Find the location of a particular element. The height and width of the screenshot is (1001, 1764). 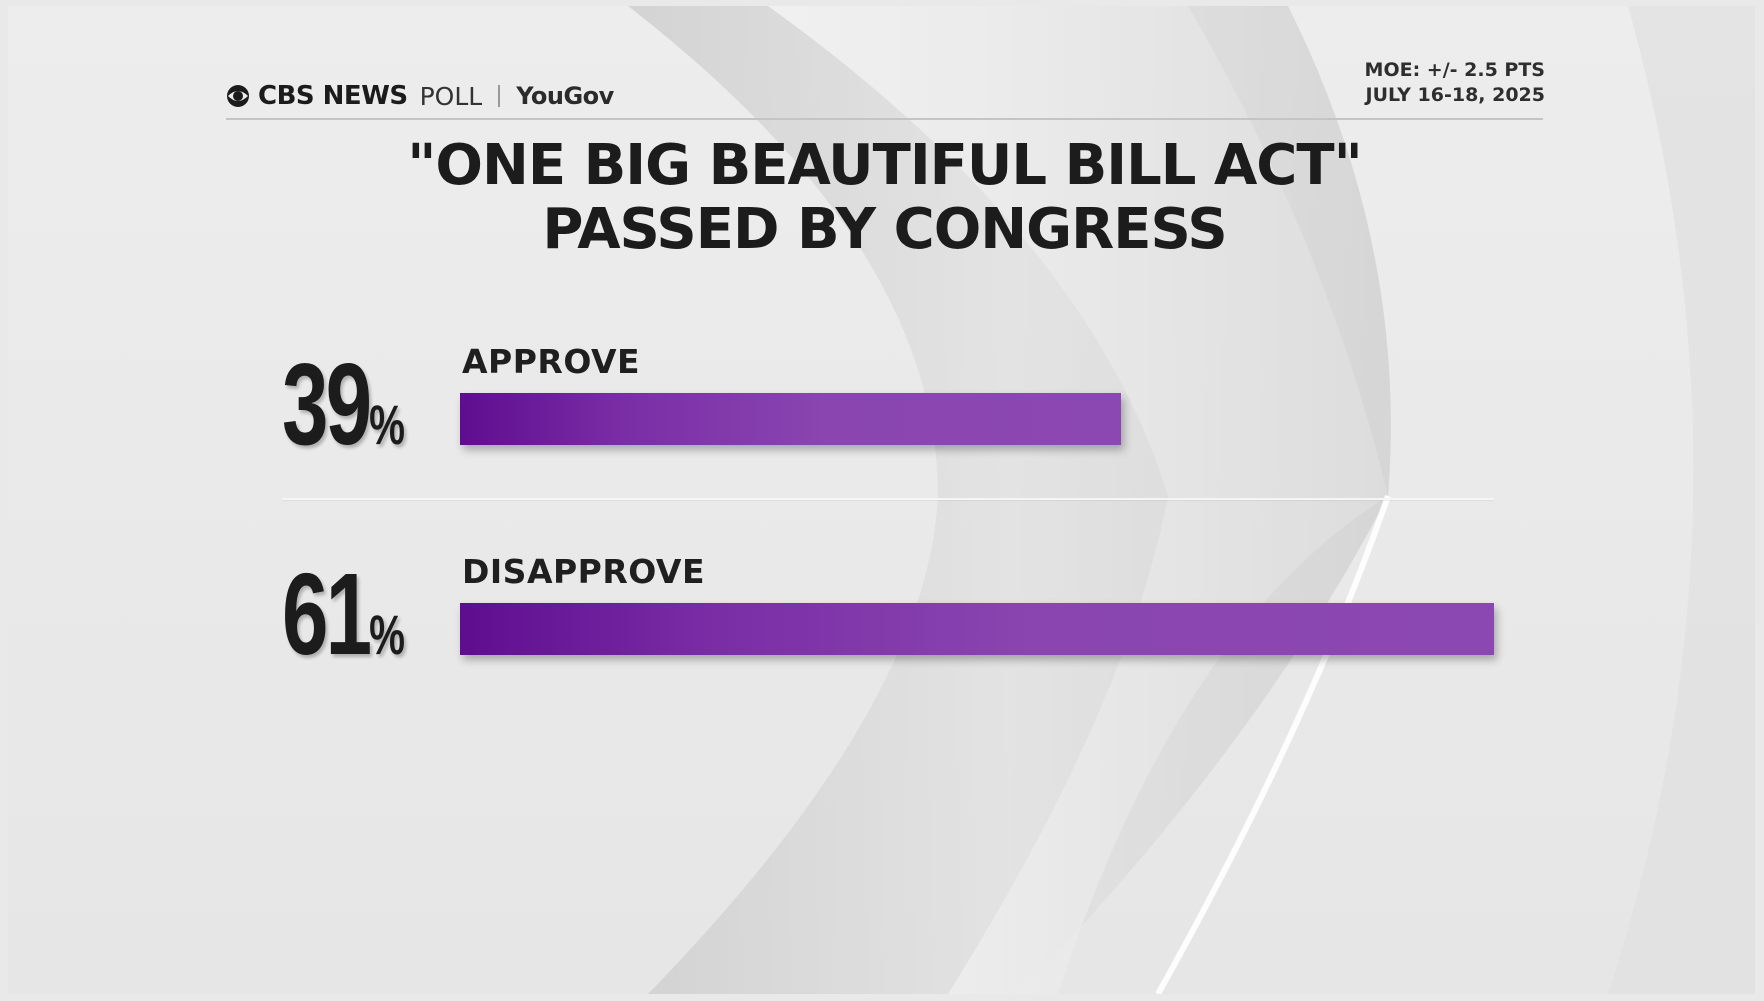

brand-poll: POLL is located at coordinates (451, 96).